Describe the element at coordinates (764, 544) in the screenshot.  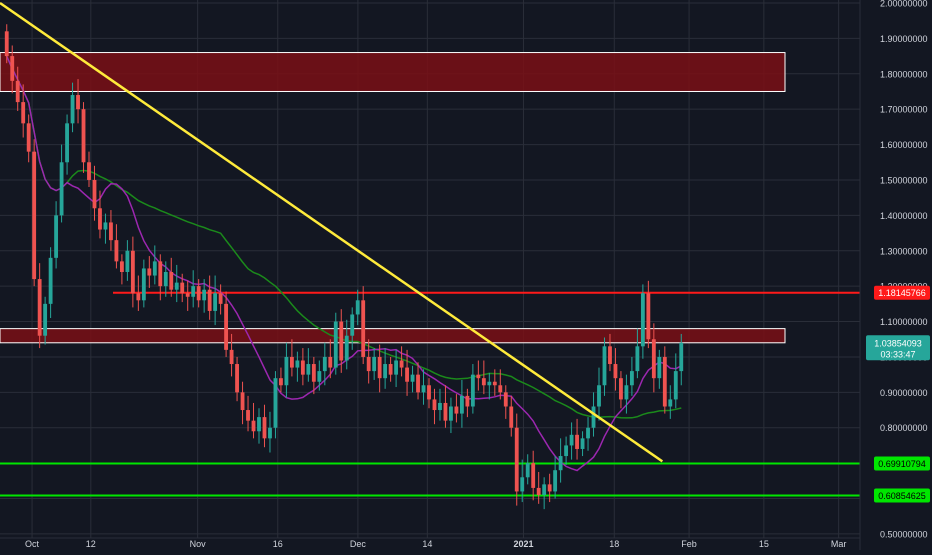
I see `x-tick-label: 15` at that location.